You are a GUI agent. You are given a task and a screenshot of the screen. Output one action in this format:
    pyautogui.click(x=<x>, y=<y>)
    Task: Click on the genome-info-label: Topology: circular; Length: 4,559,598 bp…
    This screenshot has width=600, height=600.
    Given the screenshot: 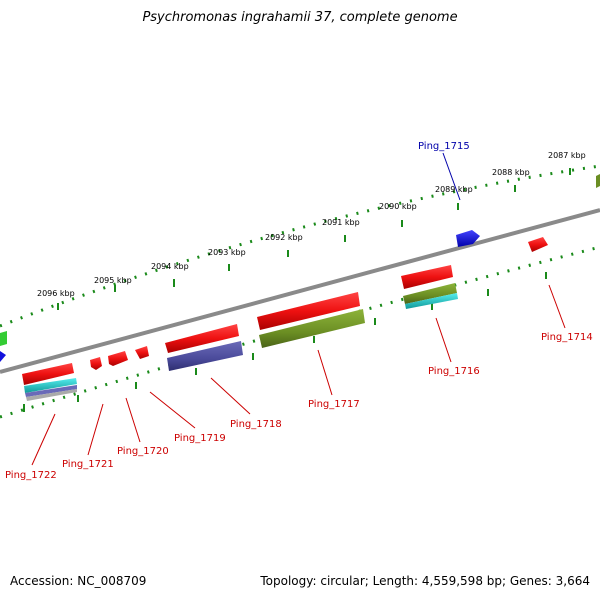 What is the action you would take?
    pyautogui.click(x=425, y=581)
    